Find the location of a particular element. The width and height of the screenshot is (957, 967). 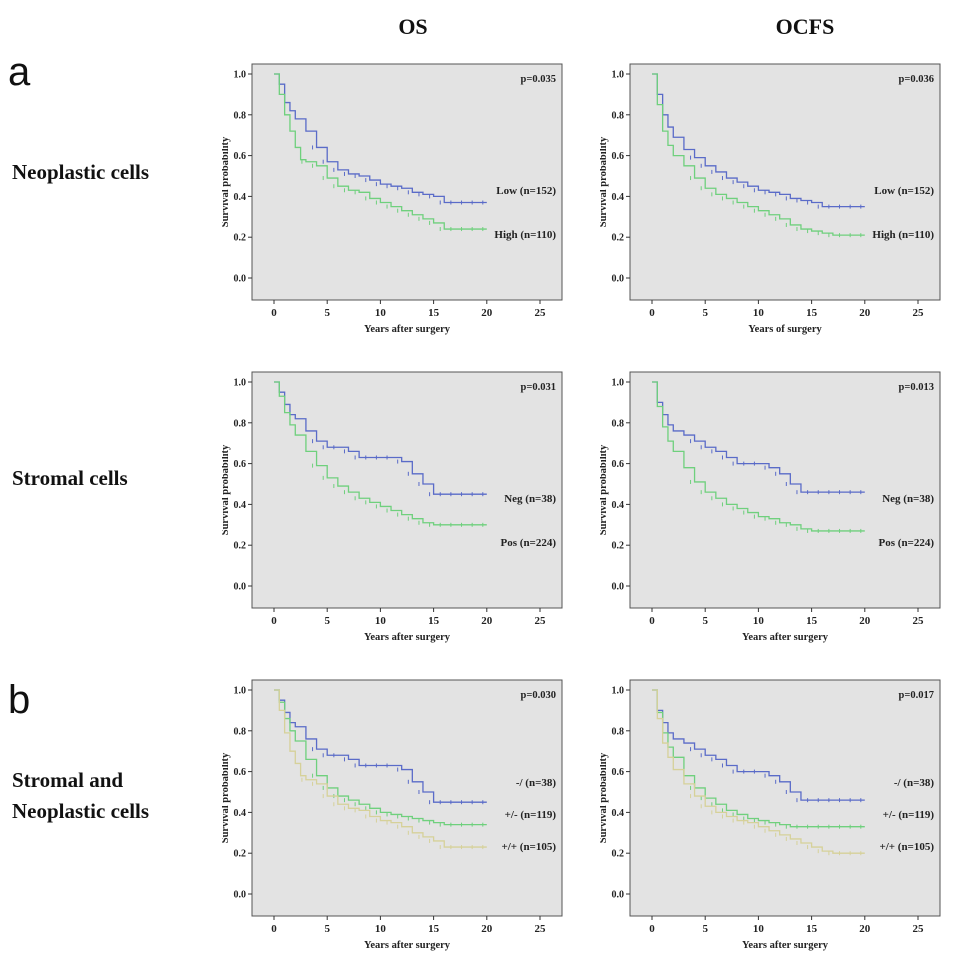

series-label-1: High (n=110) is located at coordinates (525, 235).